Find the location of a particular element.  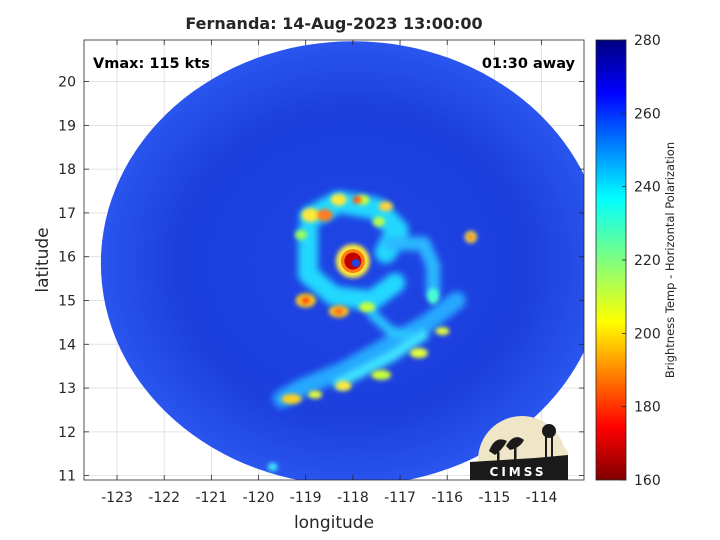

x-tick-label: -118 is located at coordinates (353, 498).